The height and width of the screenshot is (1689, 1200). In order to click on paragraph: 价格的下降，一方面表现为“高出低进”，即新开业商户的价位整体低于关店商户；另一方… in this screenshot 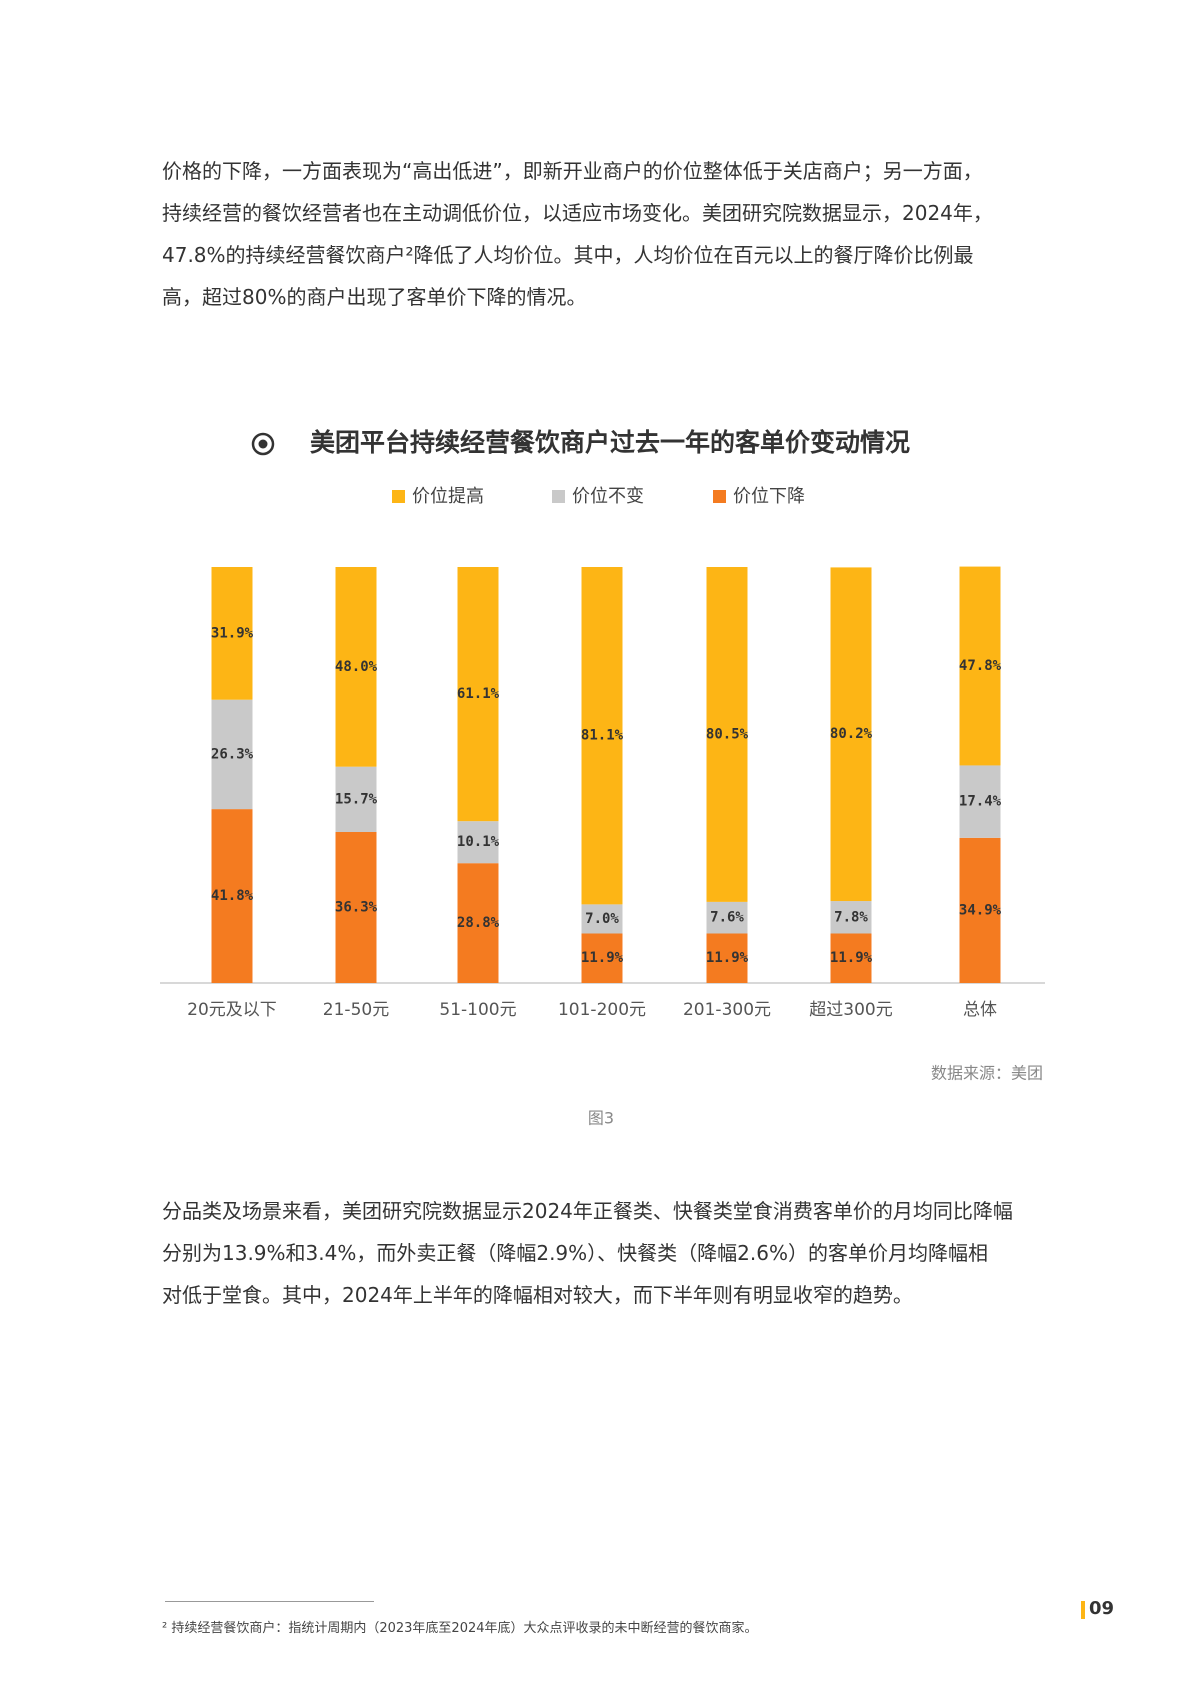, I will do `click(612, 234)`.